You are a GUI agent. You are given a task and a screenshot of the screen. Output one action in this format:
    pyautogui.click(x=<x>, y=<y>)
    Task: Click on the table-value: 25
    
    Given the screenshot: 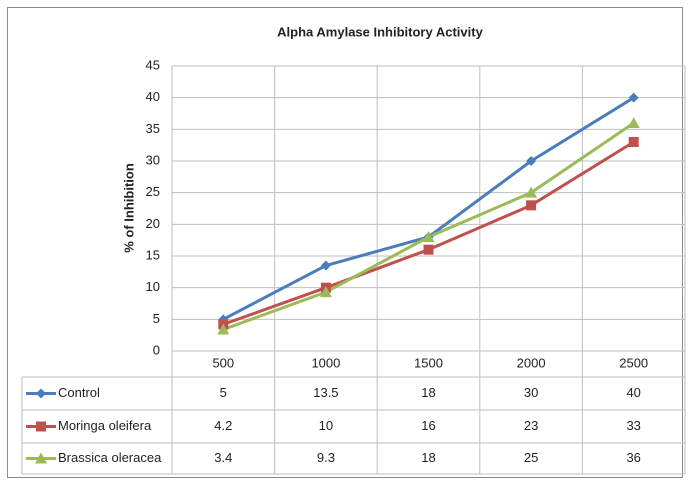 What is the action you would take?
    pyautogui.click(x=531, y=457)
    